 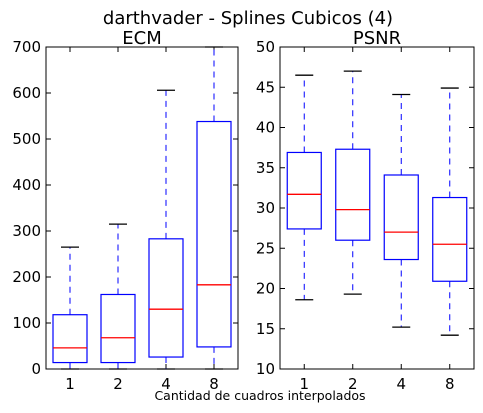 I want to click on y-tick-label: 400, so click(x=26, y=185).